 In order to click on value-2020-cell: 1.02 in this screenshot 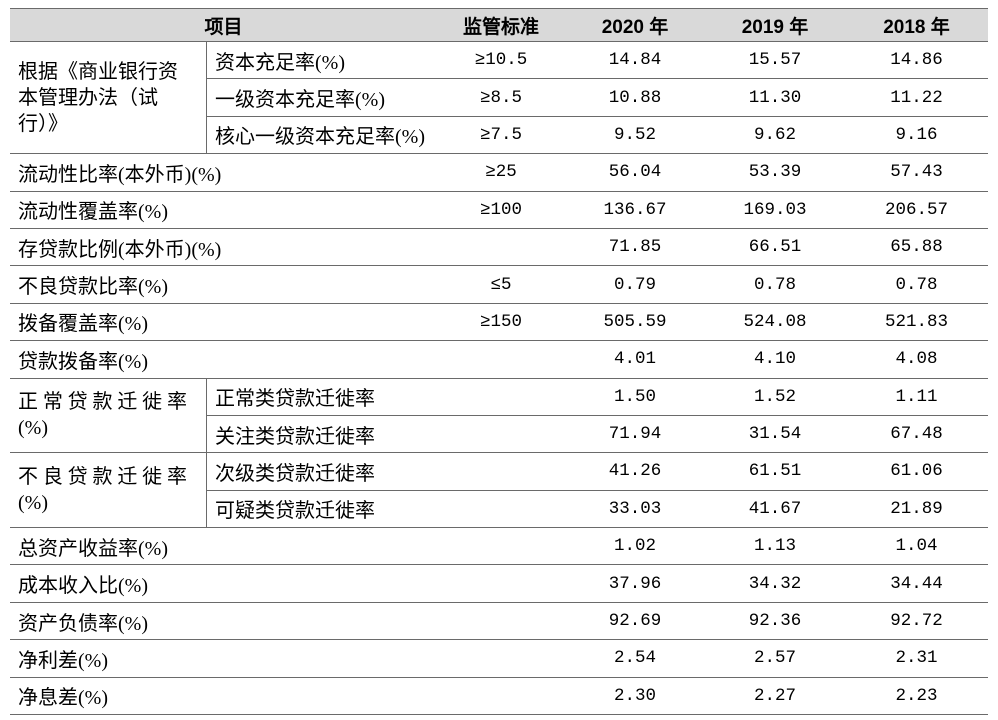, I will do `click(635, 547)`.